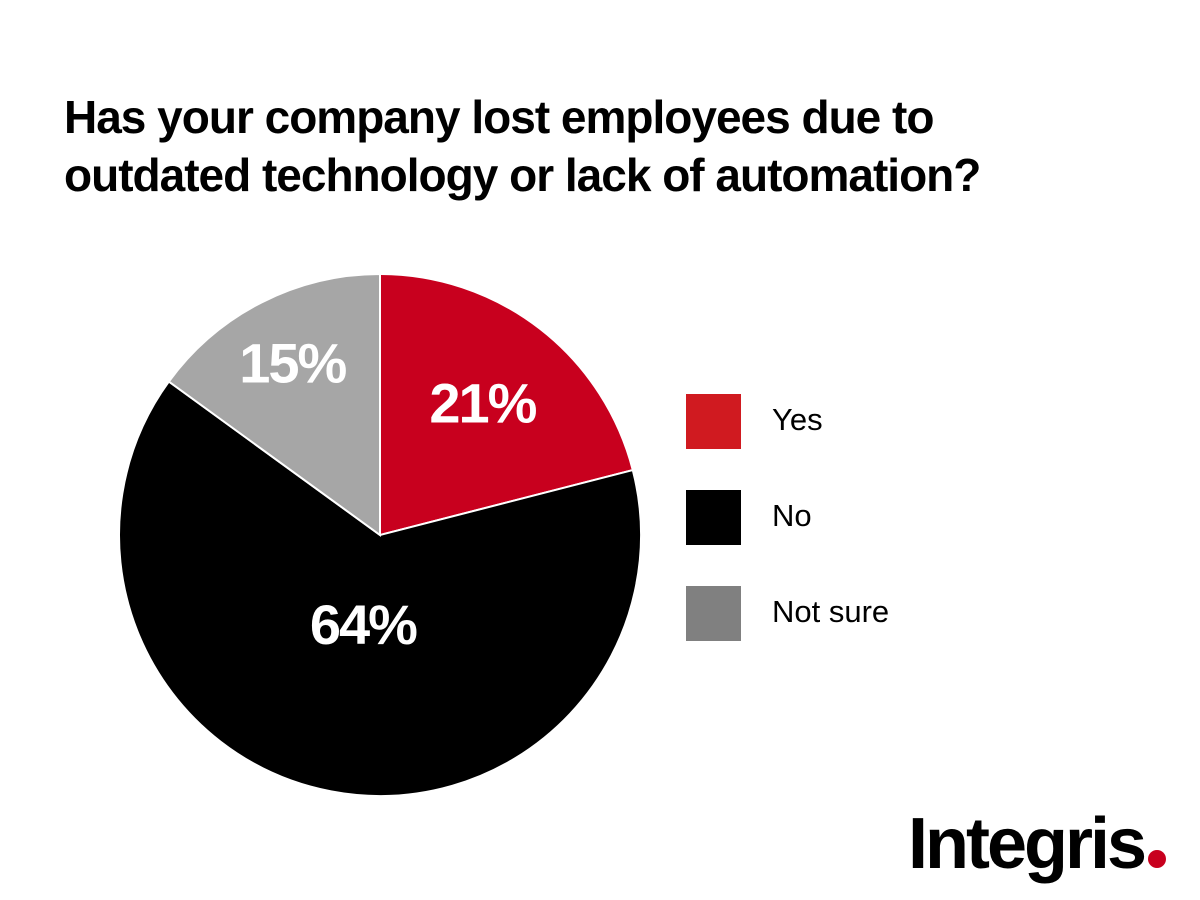 Image resolution: width=1200 pixels, height=900 pixels. Describe the element at coordinates (792, 515) in the screenshot. I see `legend-label-no: No` at that location.